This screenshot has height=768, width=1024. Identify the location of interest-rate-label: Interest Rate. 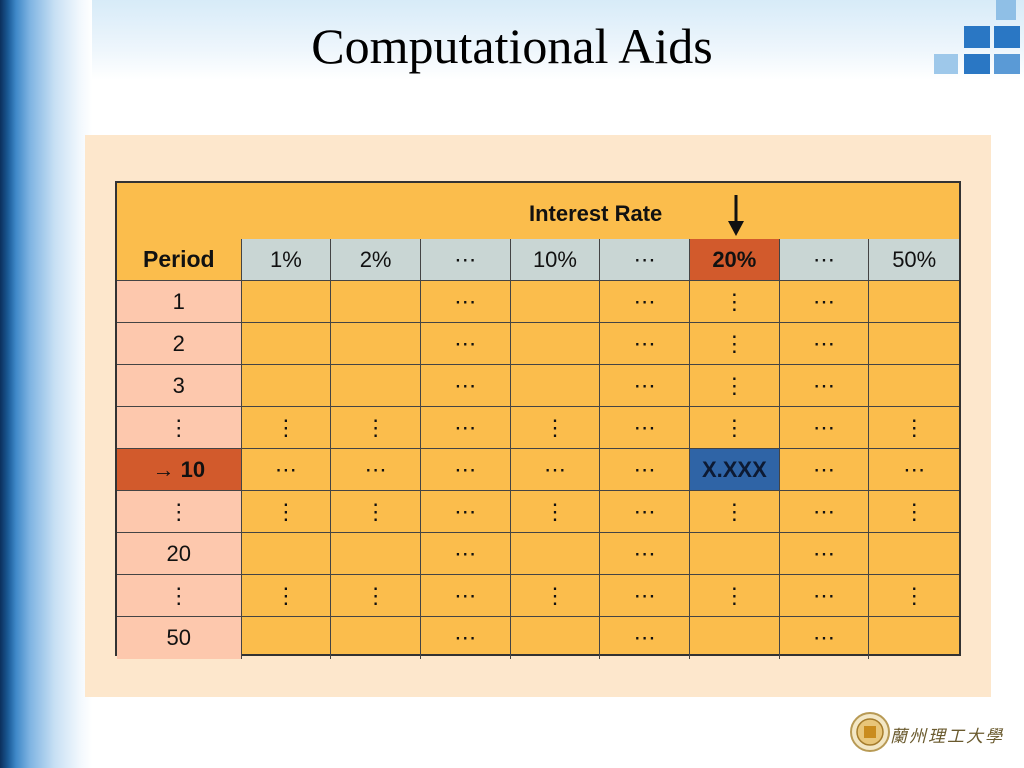
(596, 213).